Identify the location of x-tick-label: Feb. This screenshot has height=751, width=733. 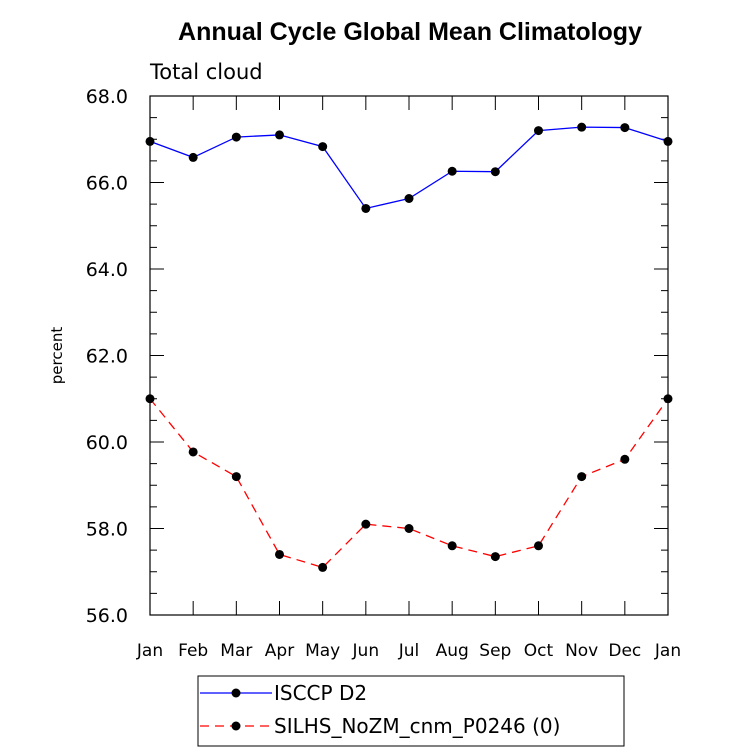
(193, 651).